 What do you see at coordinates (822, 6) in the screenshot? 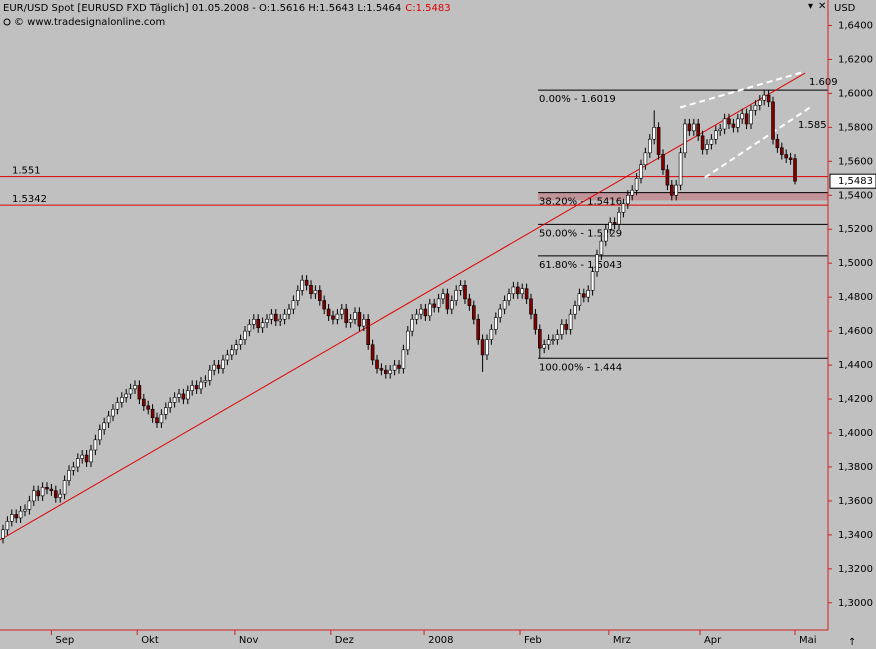
I see `close-icon: ✕` at bounding box center [822, 6].